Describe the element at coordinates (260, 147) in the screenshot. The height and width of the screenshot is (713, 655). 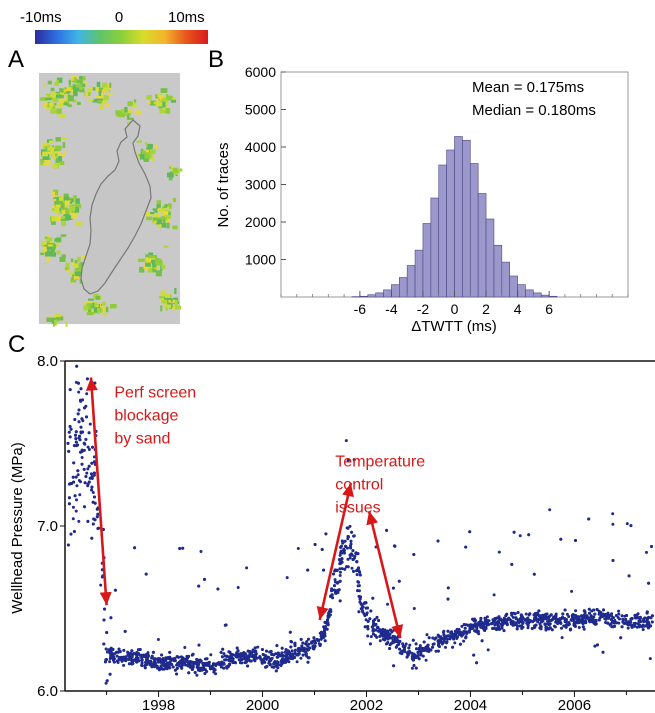
I see `histogram-y-tick-label: 4000` at that location.